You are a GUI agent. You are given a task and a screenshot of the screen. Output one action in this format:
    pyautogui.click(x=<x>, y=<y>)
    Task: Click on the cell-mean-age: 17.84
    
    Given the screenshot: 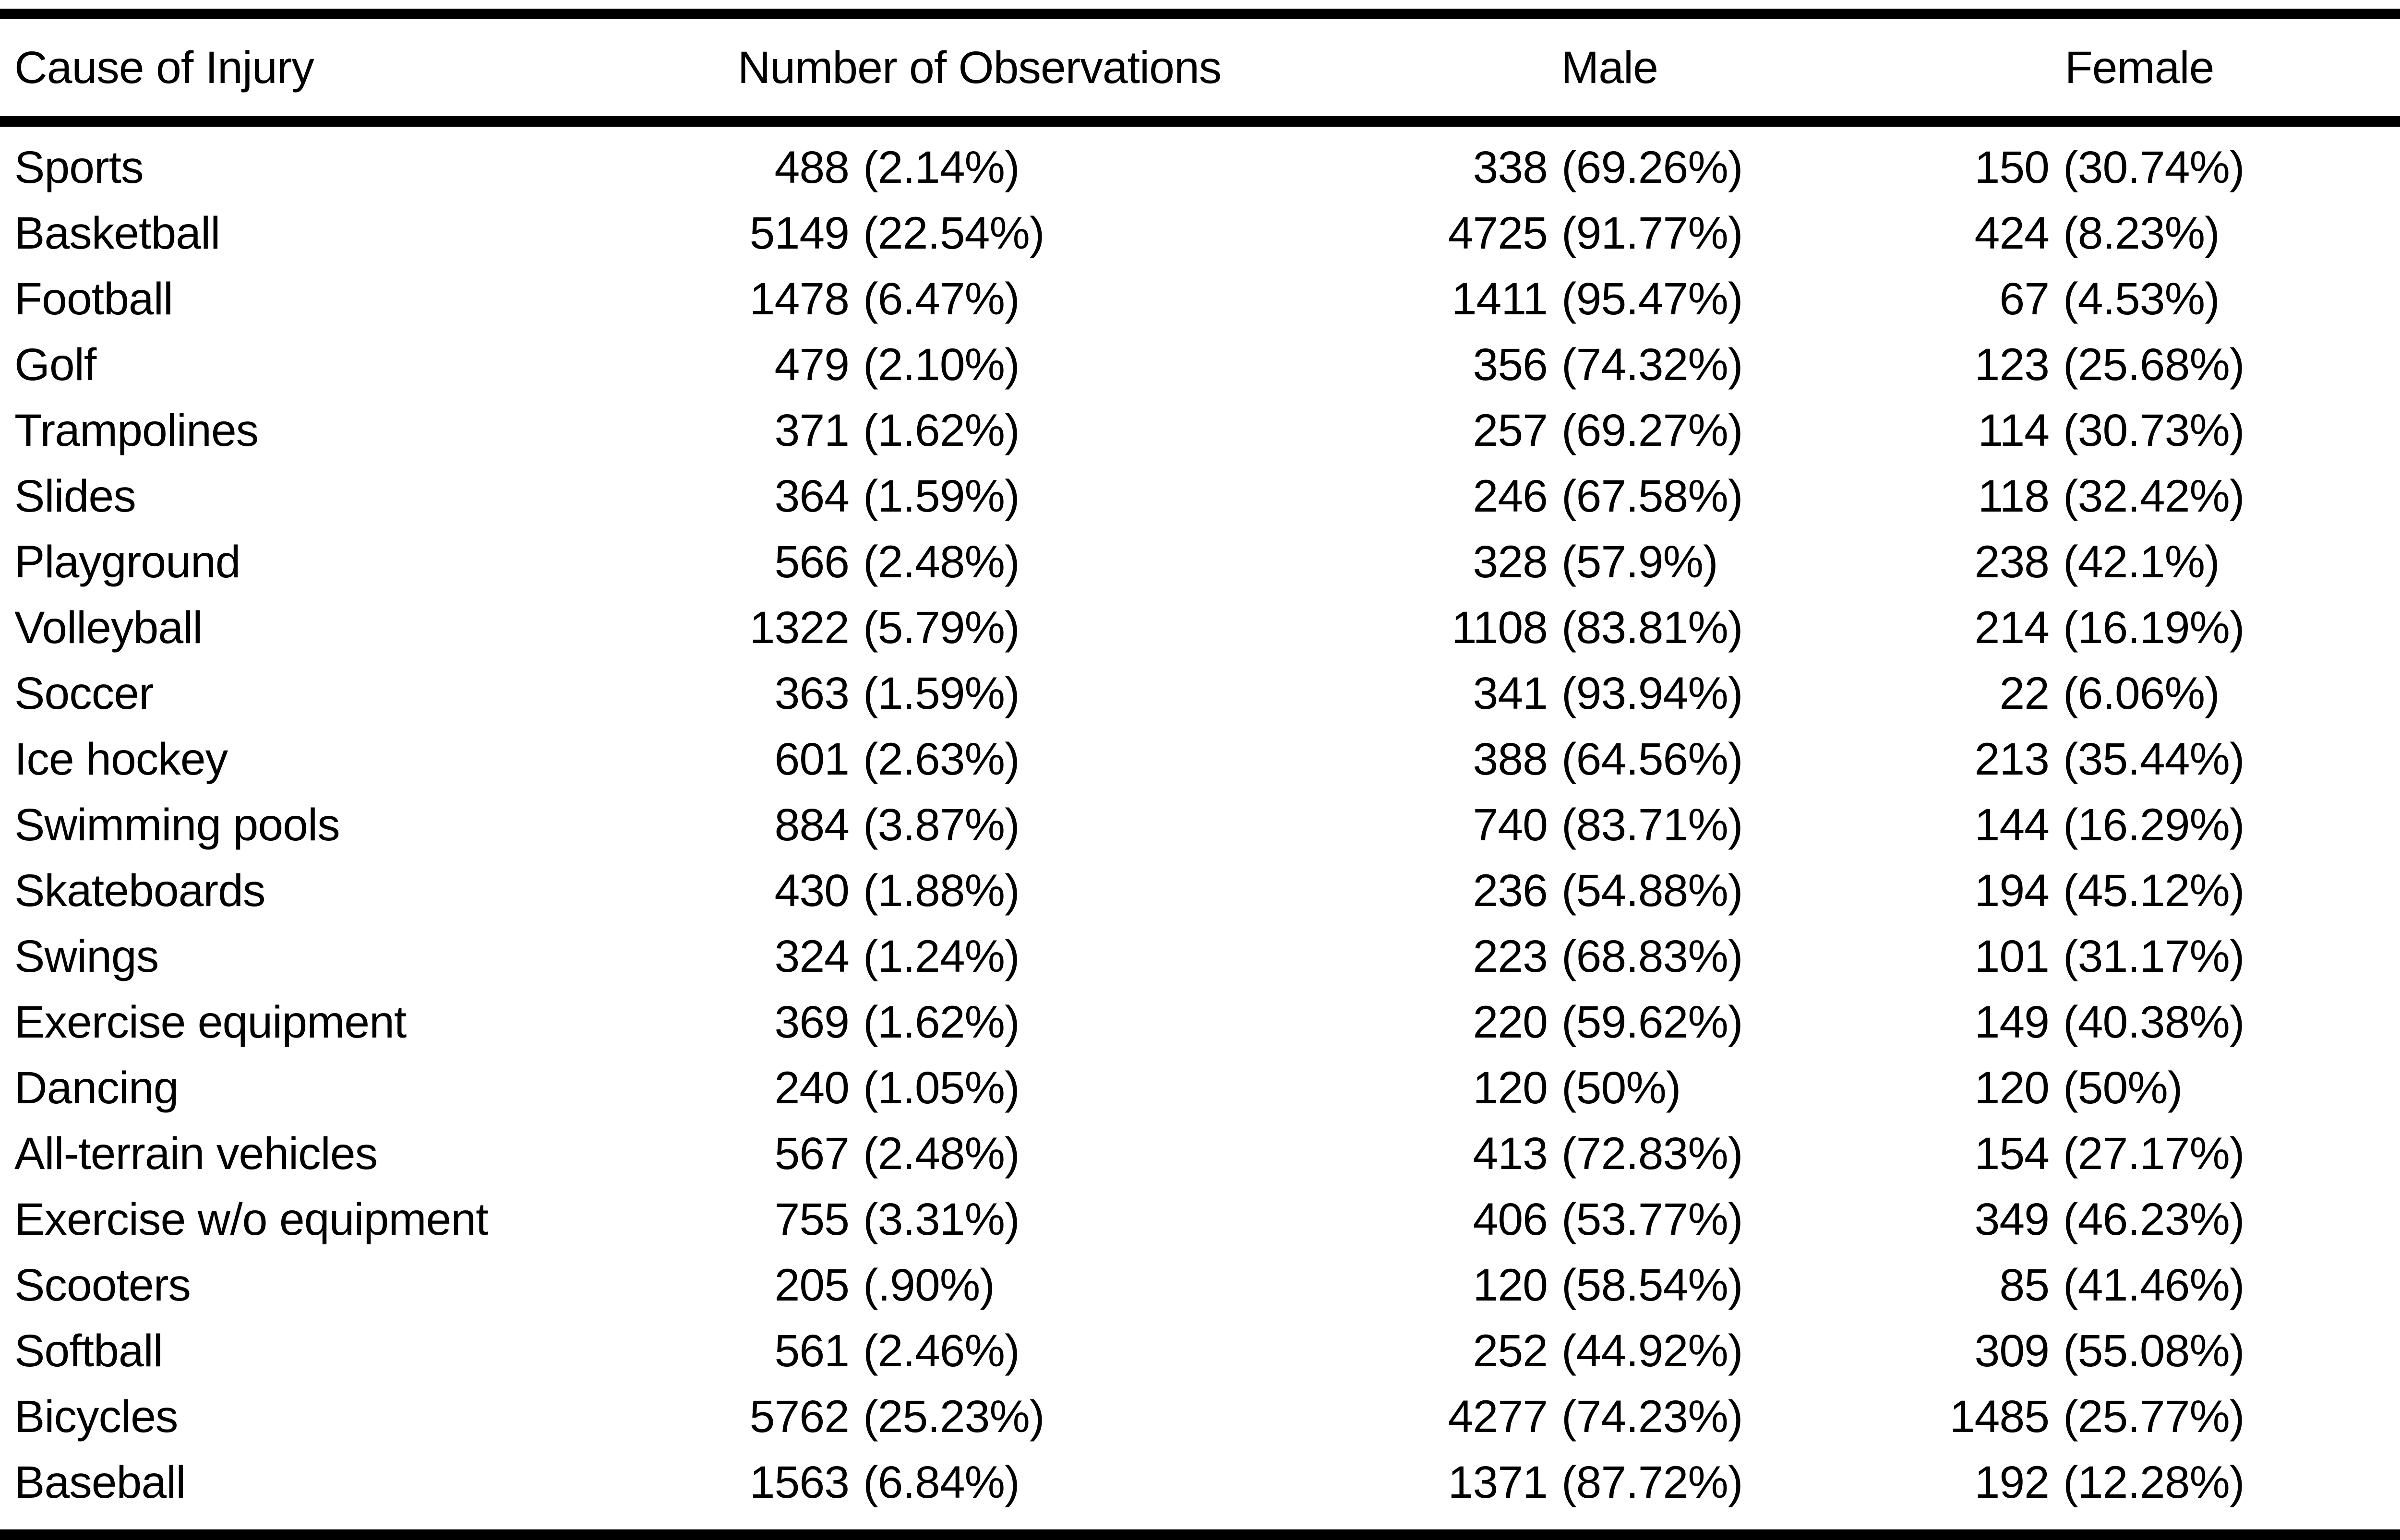 What is the action you would take?
    pyautogui.click(x=2376, y=1285)
    